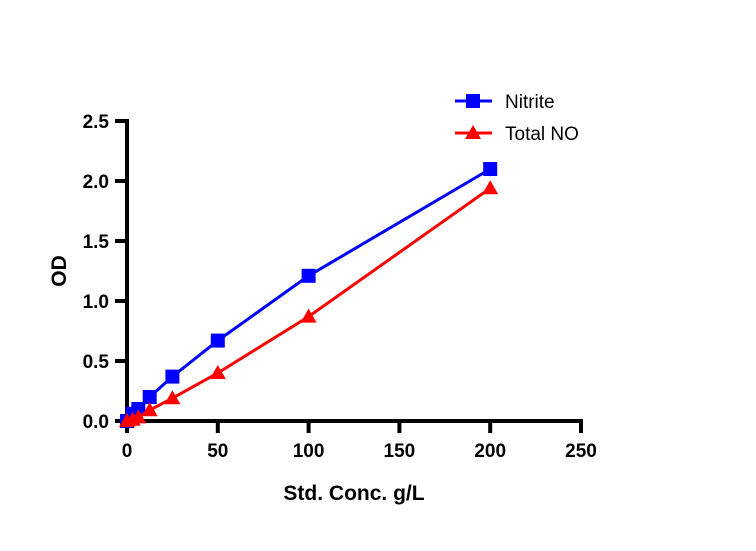 The height and width of the screenshot is (551, 756). I want to click on x-tick-label: 200, so click(490, 451).